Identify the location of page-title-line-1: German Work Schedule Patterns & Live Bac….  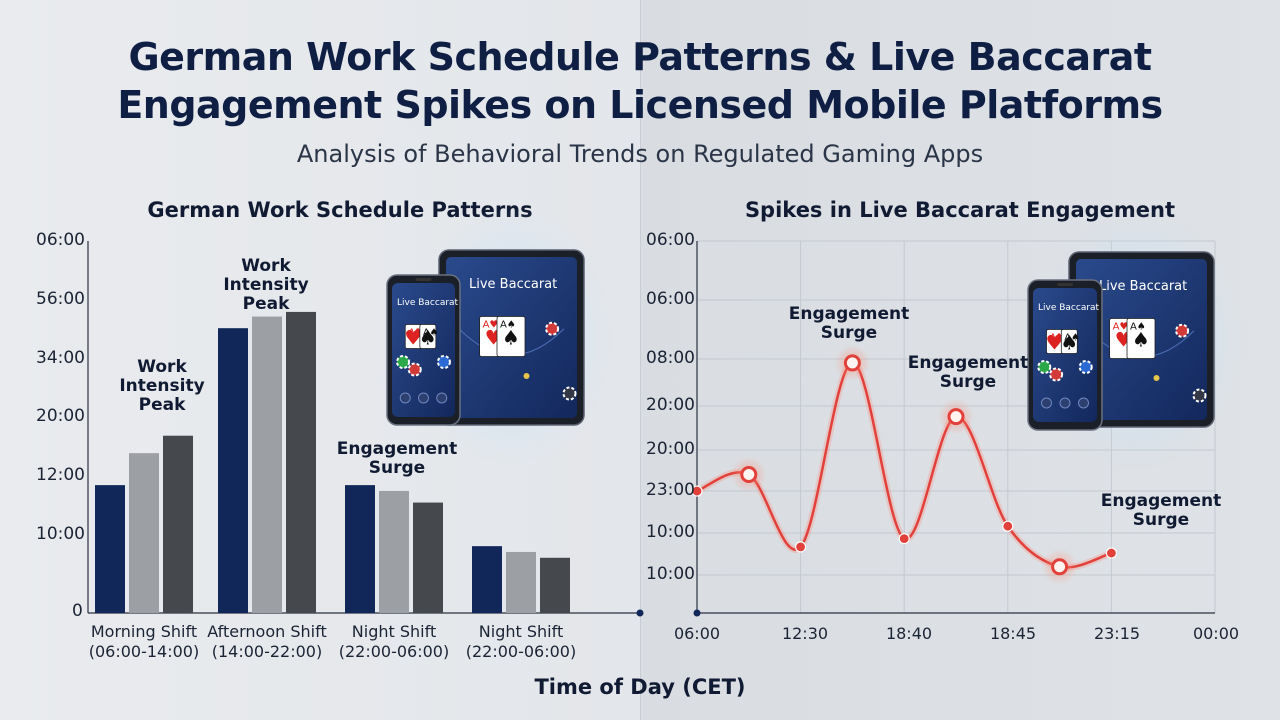
(640, 57).